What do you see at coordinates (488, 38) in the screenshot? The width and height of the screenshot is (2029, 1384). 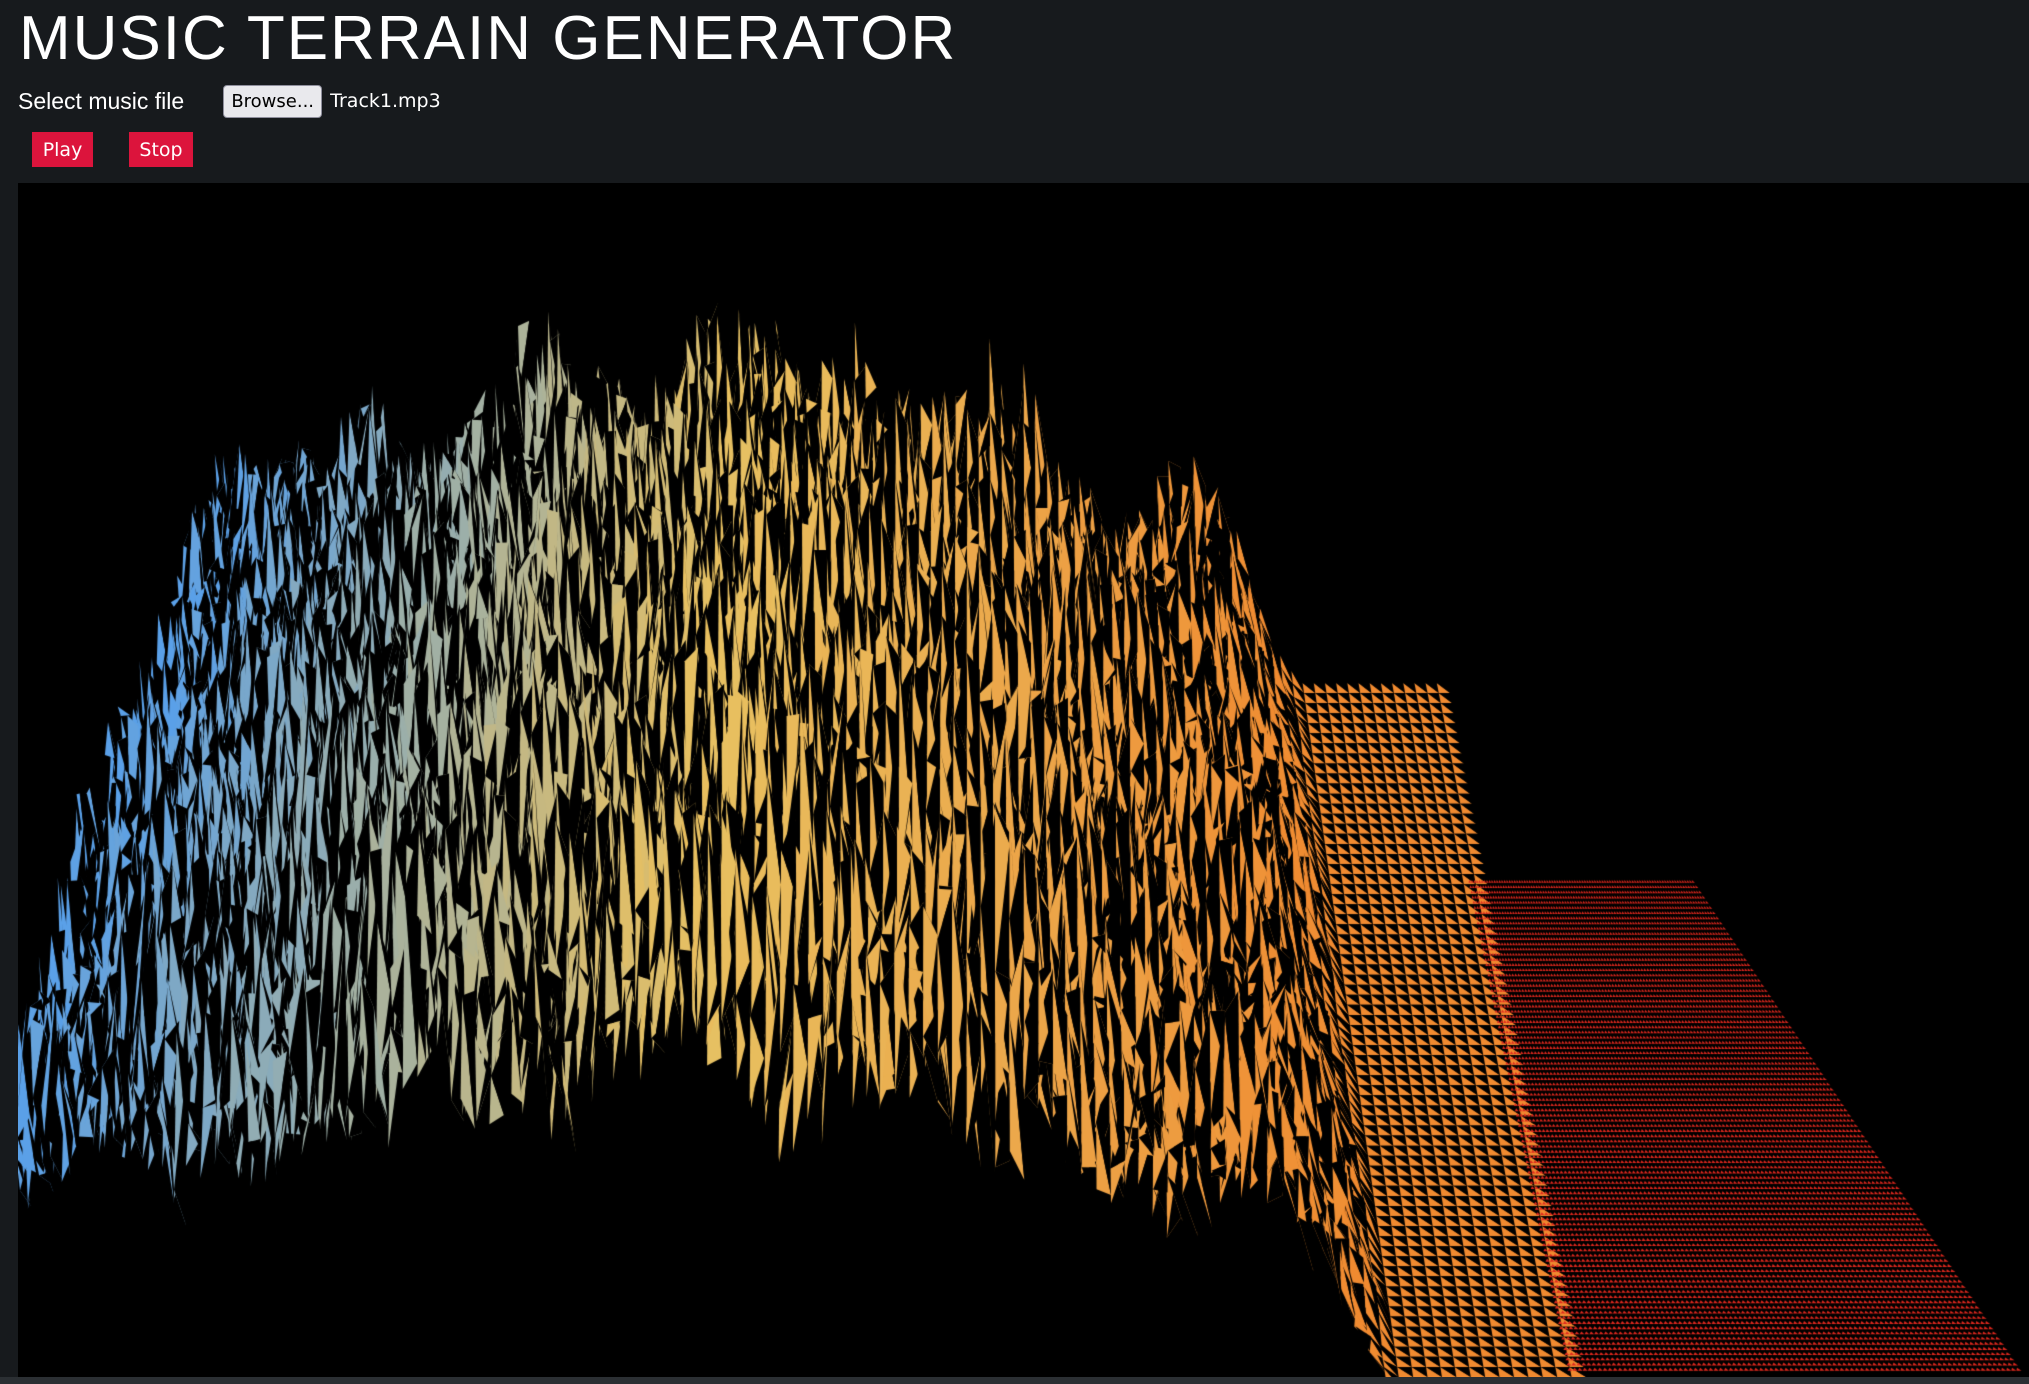 I see `page-title: MUSIC TERRAIN GENERATOR` at bounding box center [488, 38].